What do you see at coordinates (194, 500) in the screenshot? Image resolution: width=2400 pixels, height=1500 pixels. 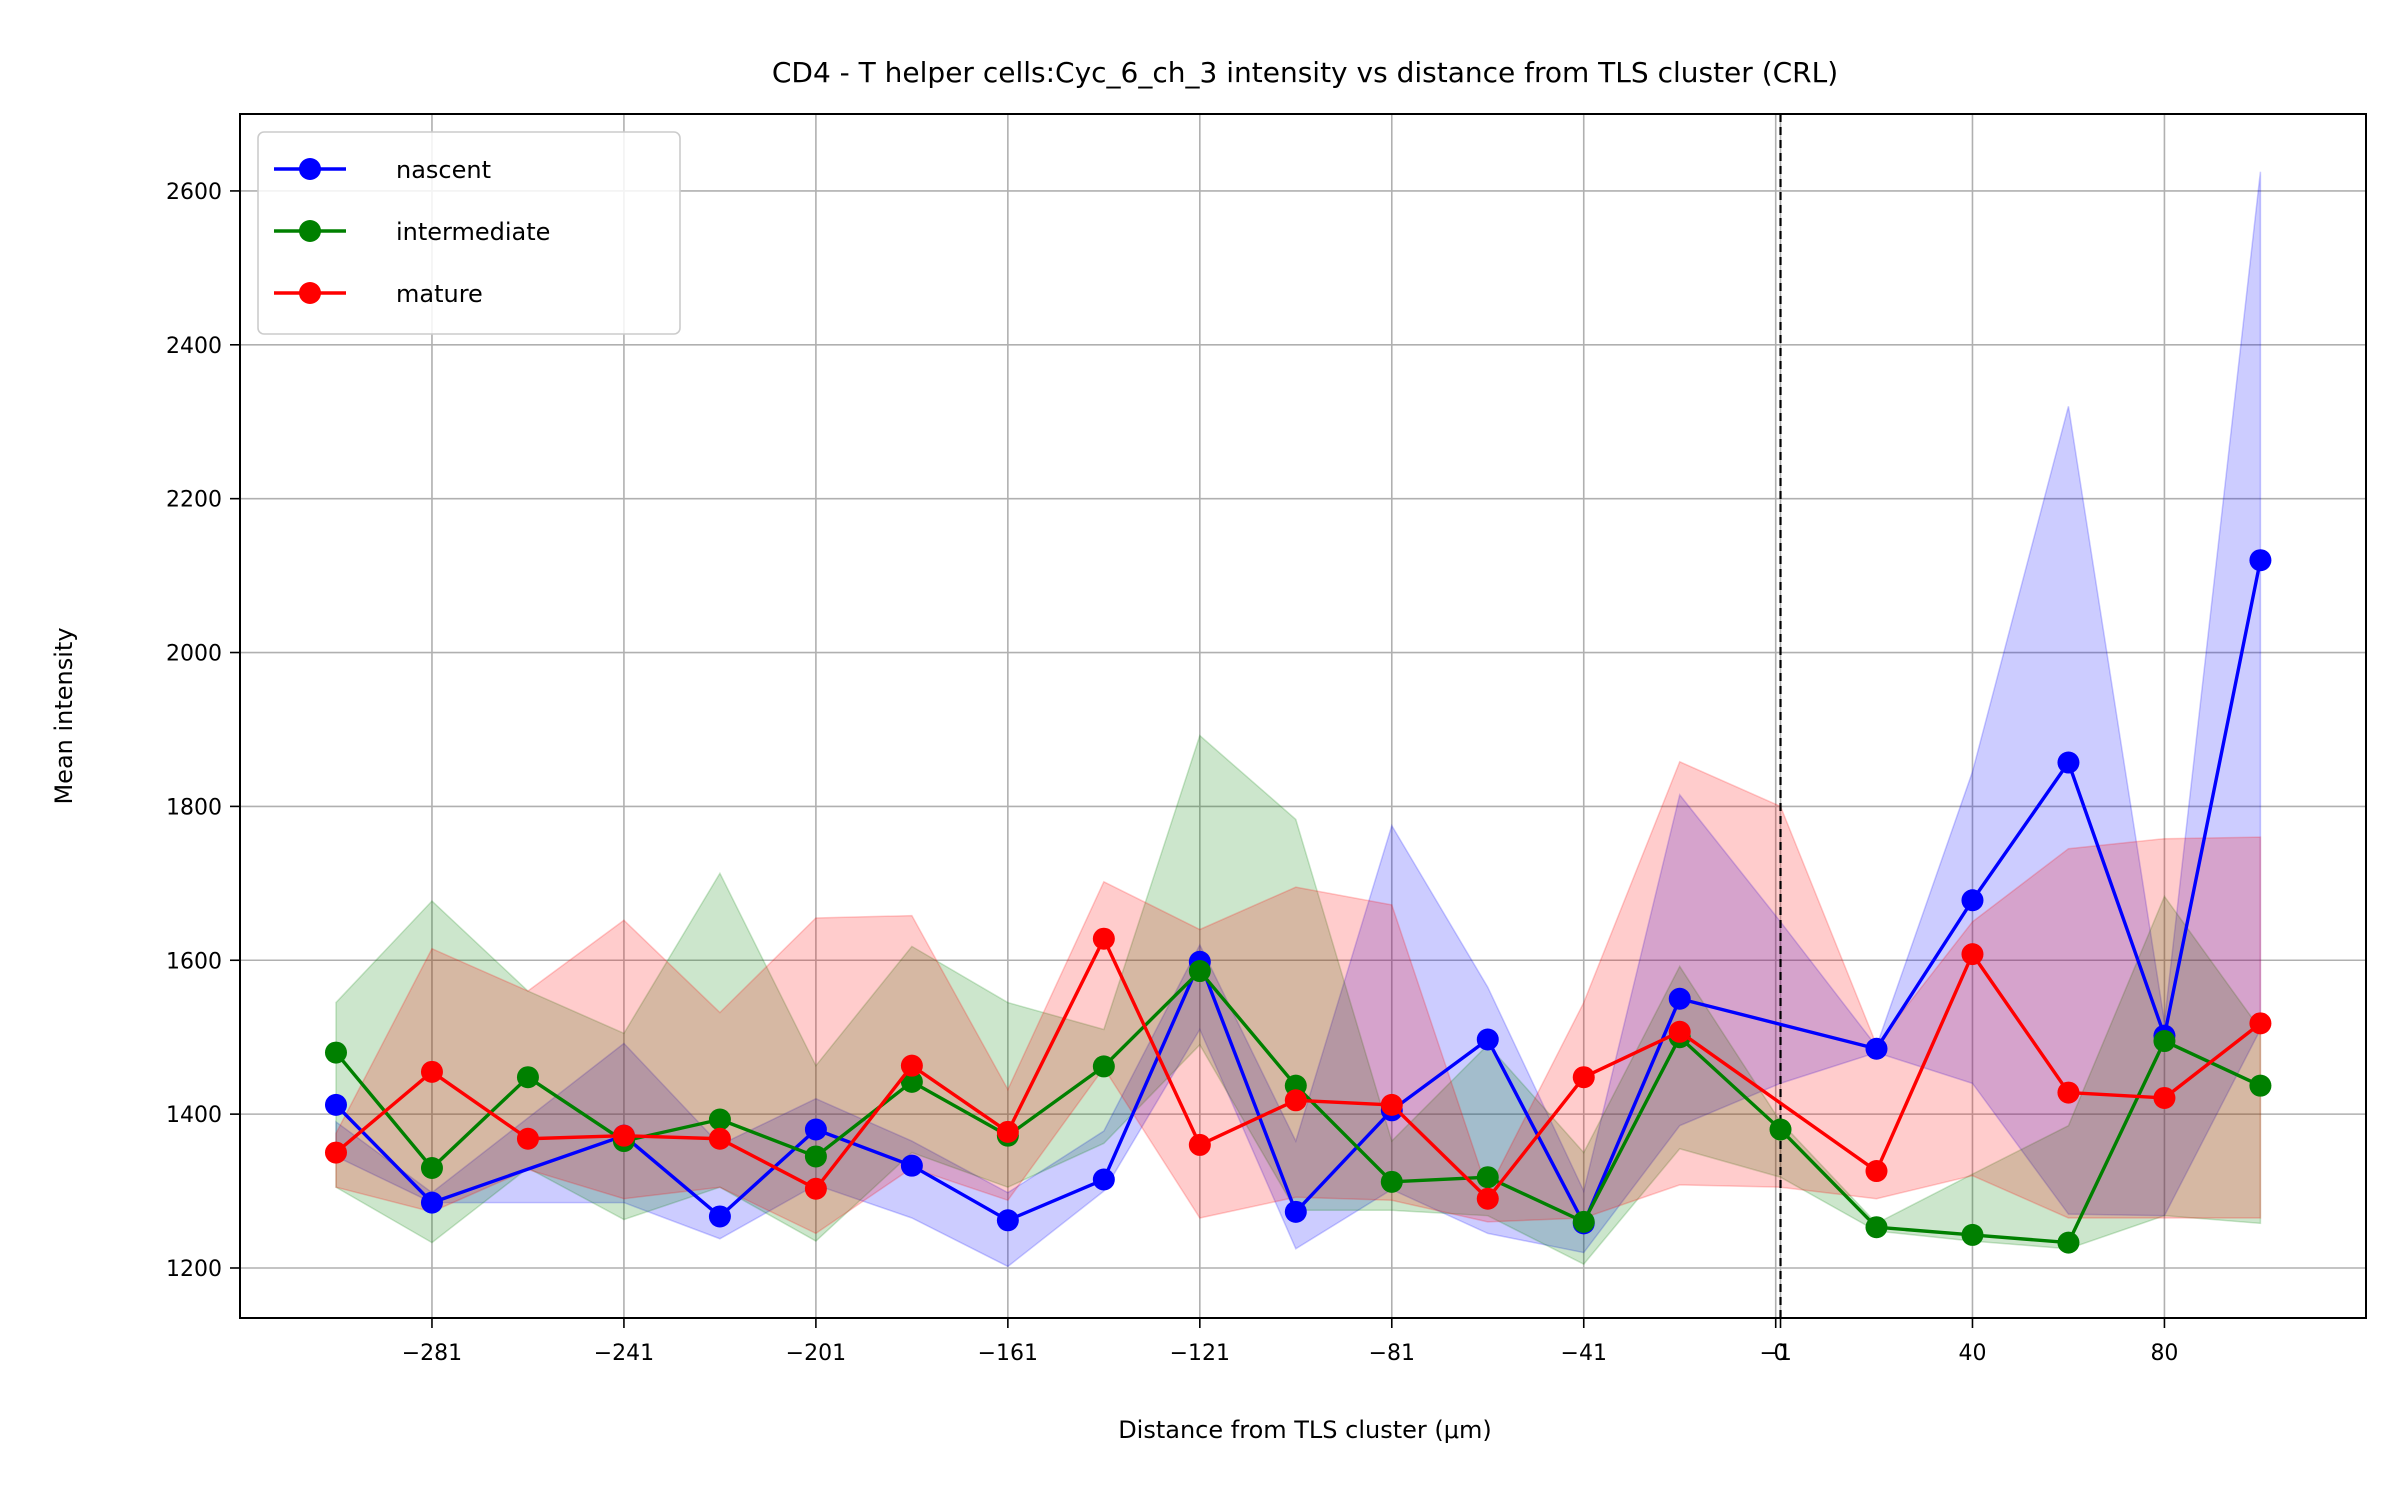 I see `y-tick-label: 2200` at bounding box center [194, 500].